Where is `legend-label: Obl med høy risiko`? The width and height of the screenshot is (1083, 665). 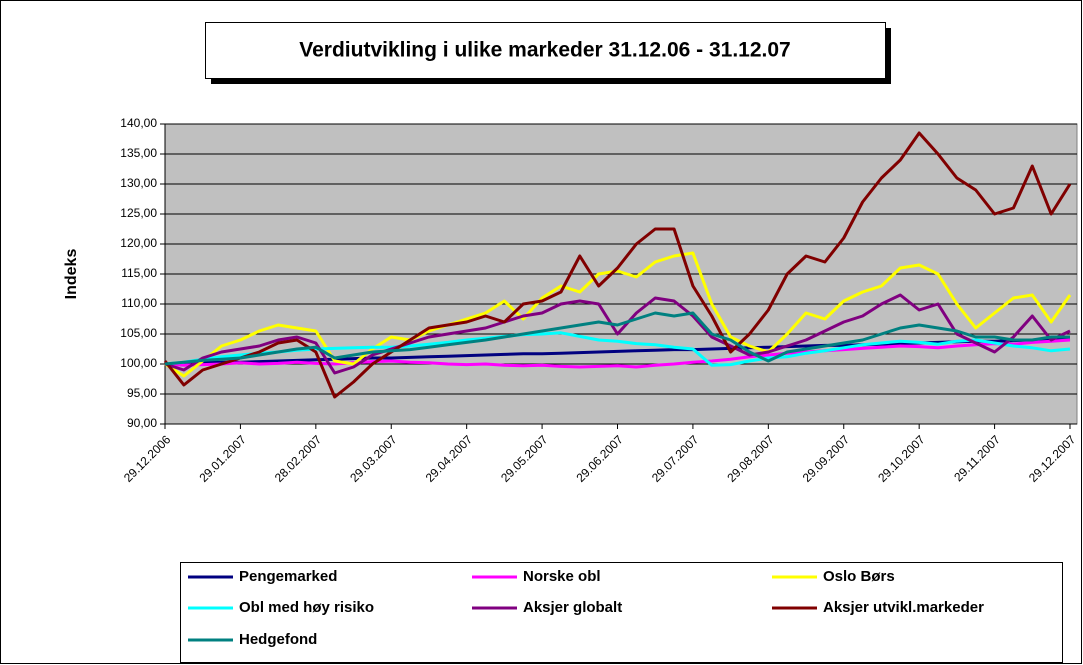
legend-label: Obl med høy risiko is located at coordinates (306, 607).